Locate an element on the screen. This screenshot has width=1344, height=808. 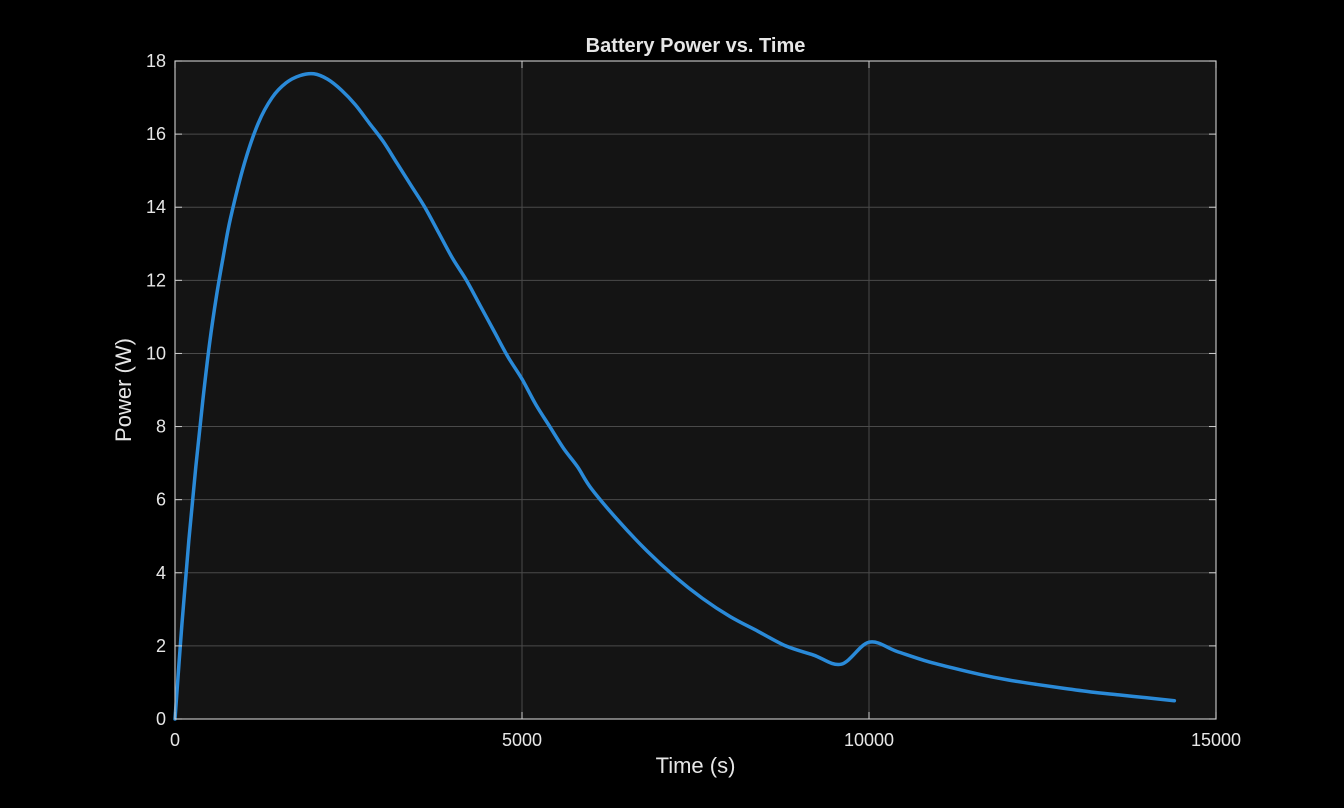
y-tick-label: 14 is located at coordinates (156, 207).